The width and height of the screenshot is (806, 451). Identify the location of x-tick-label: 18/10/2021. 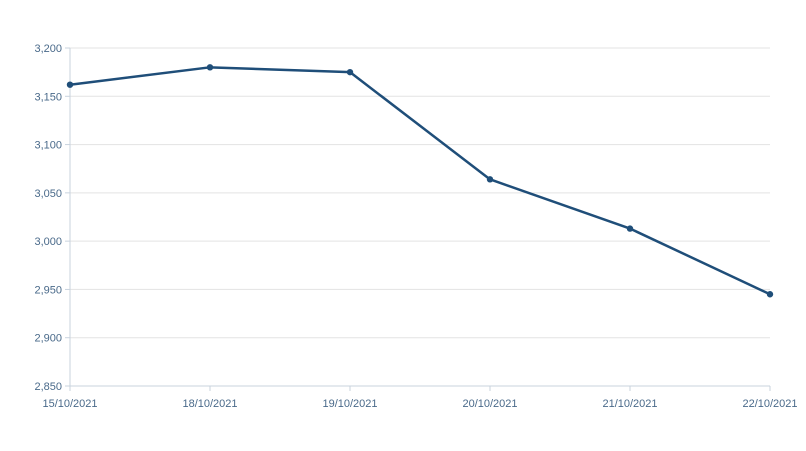
(209, 404).